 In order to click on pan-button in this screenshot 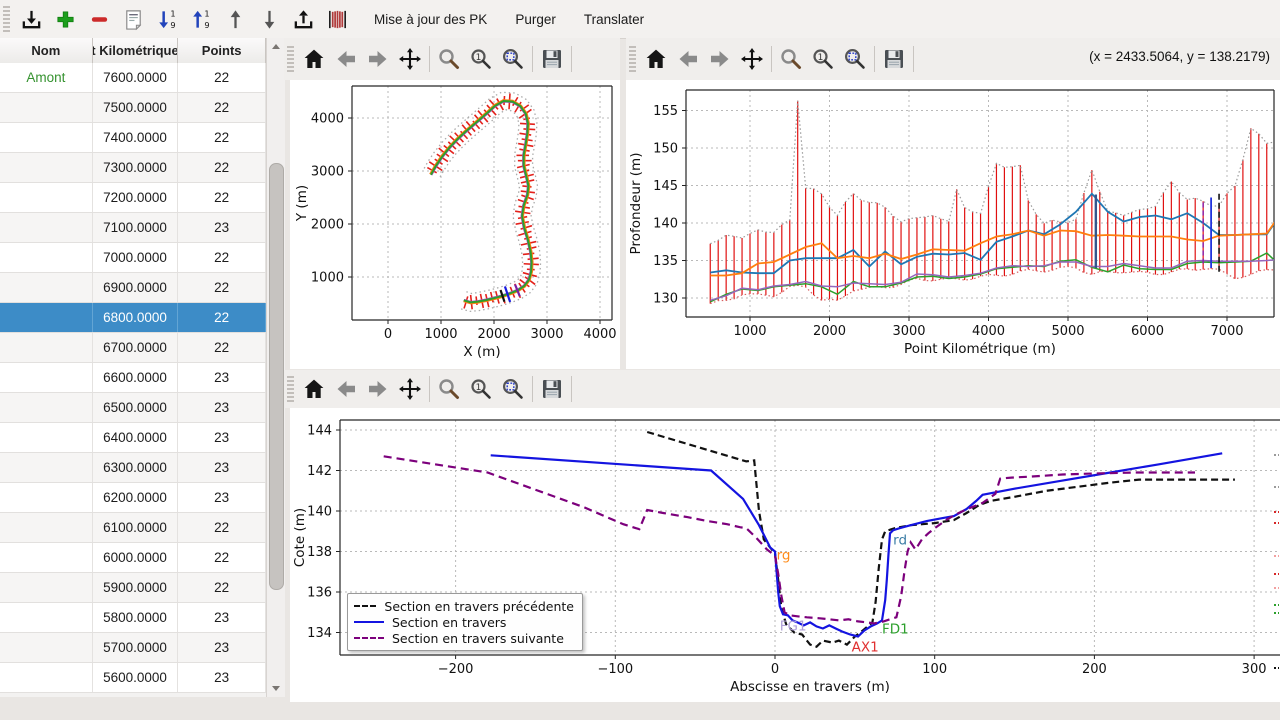, I will do `click(752, 59)`.